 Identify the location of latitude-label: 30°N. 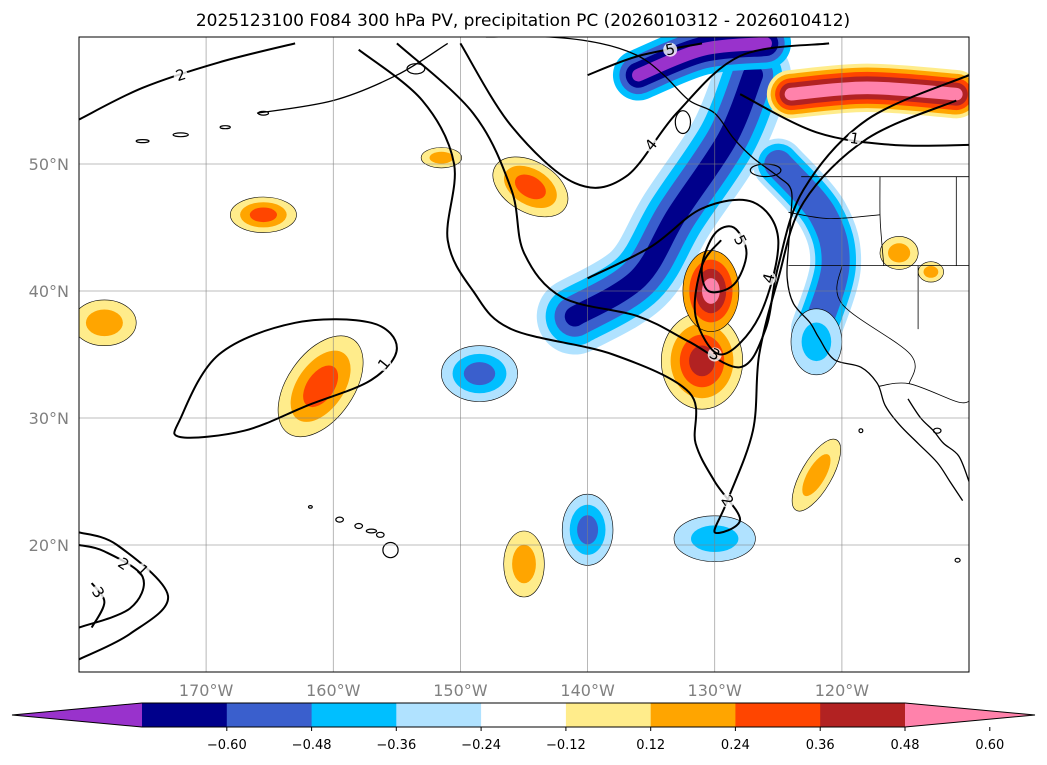
(49, 418).